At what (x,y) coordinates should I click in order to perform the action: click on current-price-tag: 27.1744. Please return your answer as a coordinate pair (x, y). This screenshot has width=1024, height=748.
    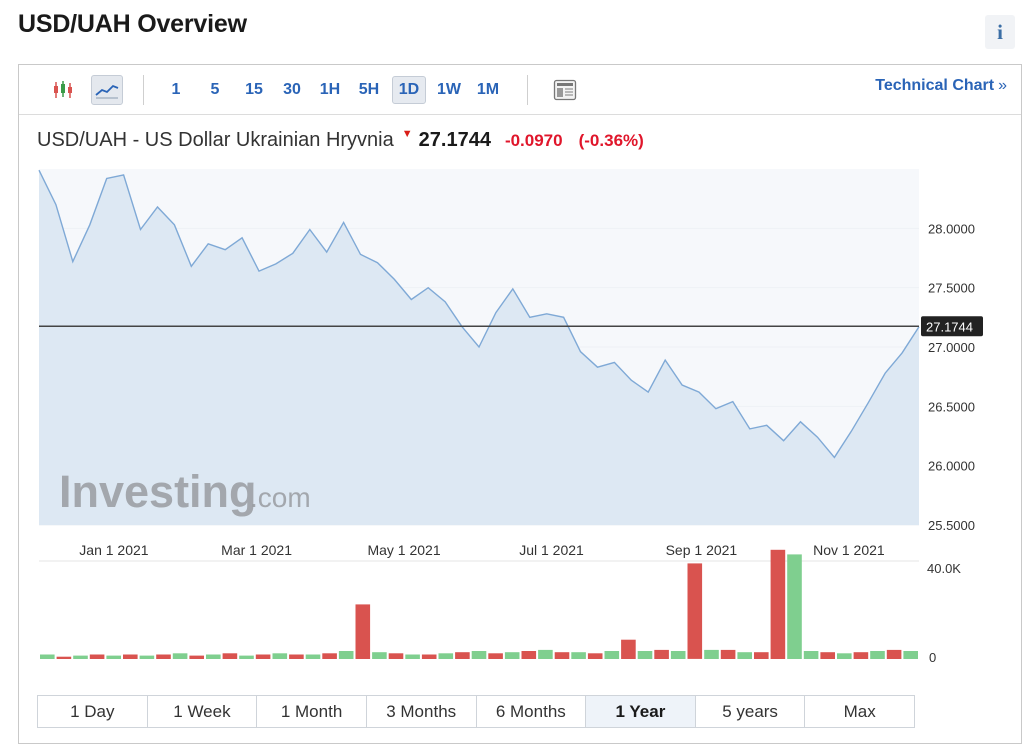
    Looking at the image, I should click on (952, 326).